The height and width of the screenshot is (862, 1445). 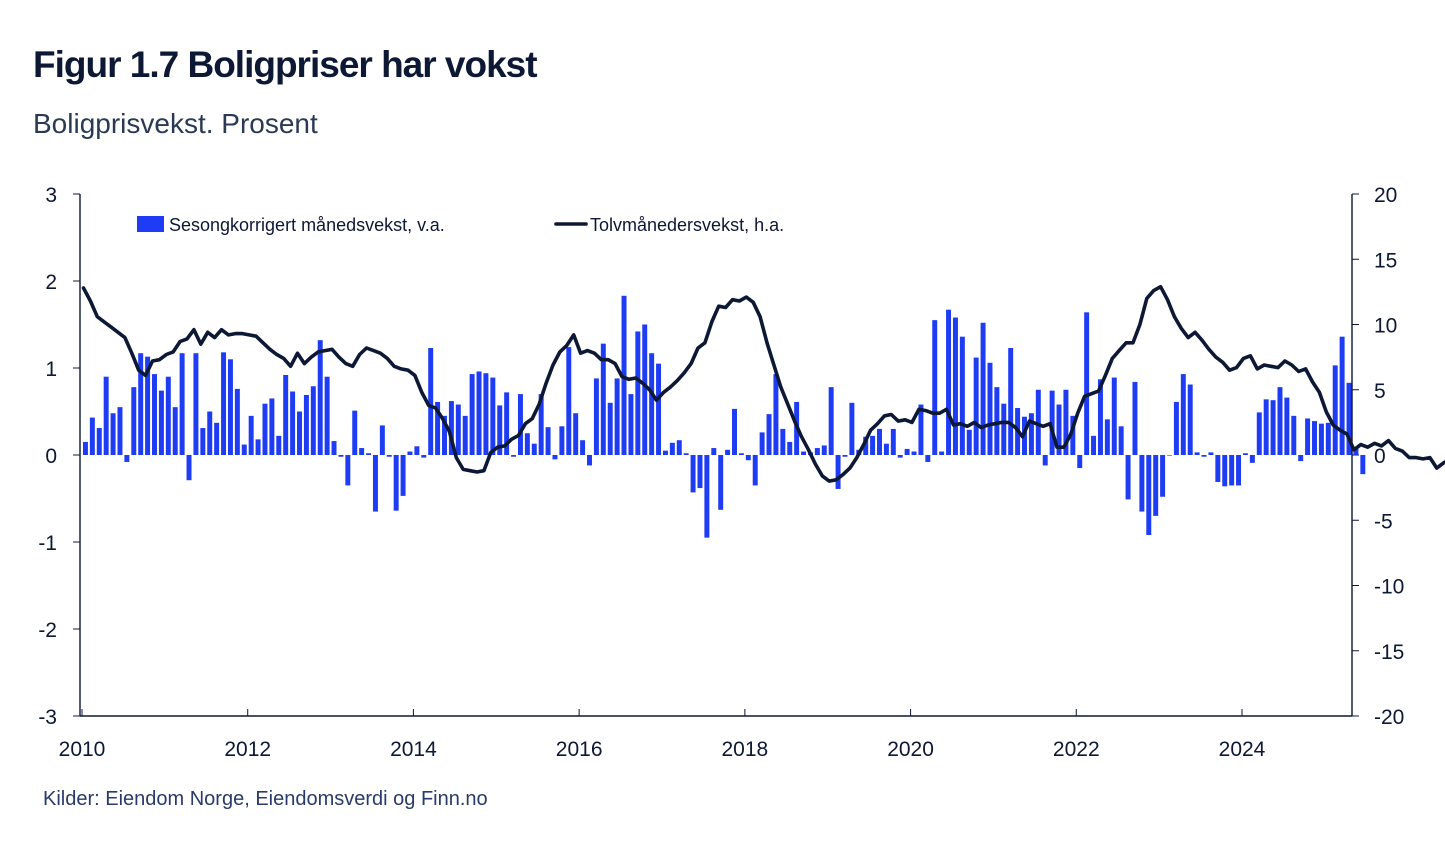 What do you see at coordinates (1383, 521) in the screenshot?
I see `right-tick-label: -5` at bounding box center [1383, 521].